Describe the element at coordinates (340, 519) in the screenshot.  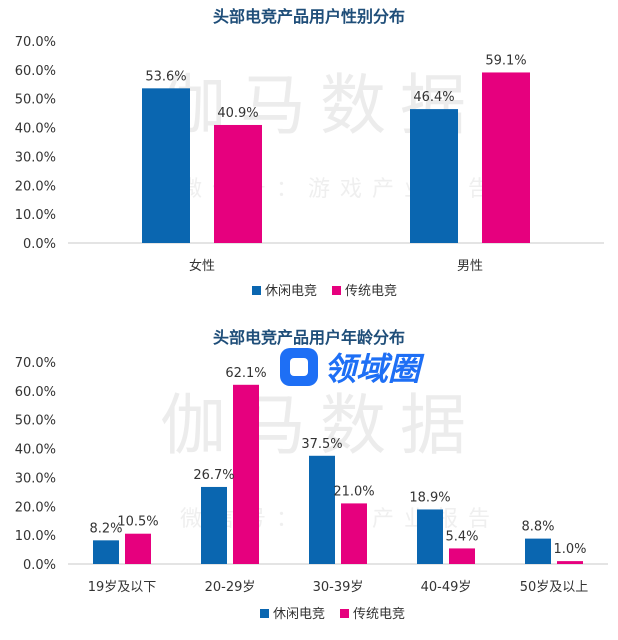
I see `watermark-subtitle: 微信号：游戏产业报告` at that location.